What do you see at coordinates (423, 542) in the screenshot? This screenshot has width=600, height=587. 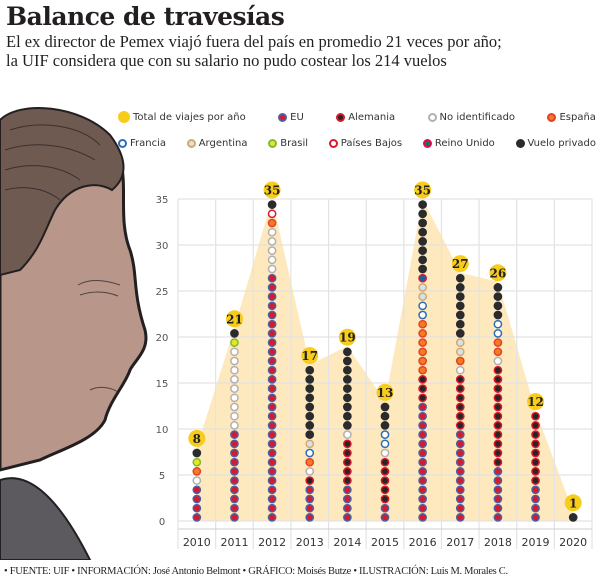 I see `x-tick-label: 2016` at bounding box center [423, 542].